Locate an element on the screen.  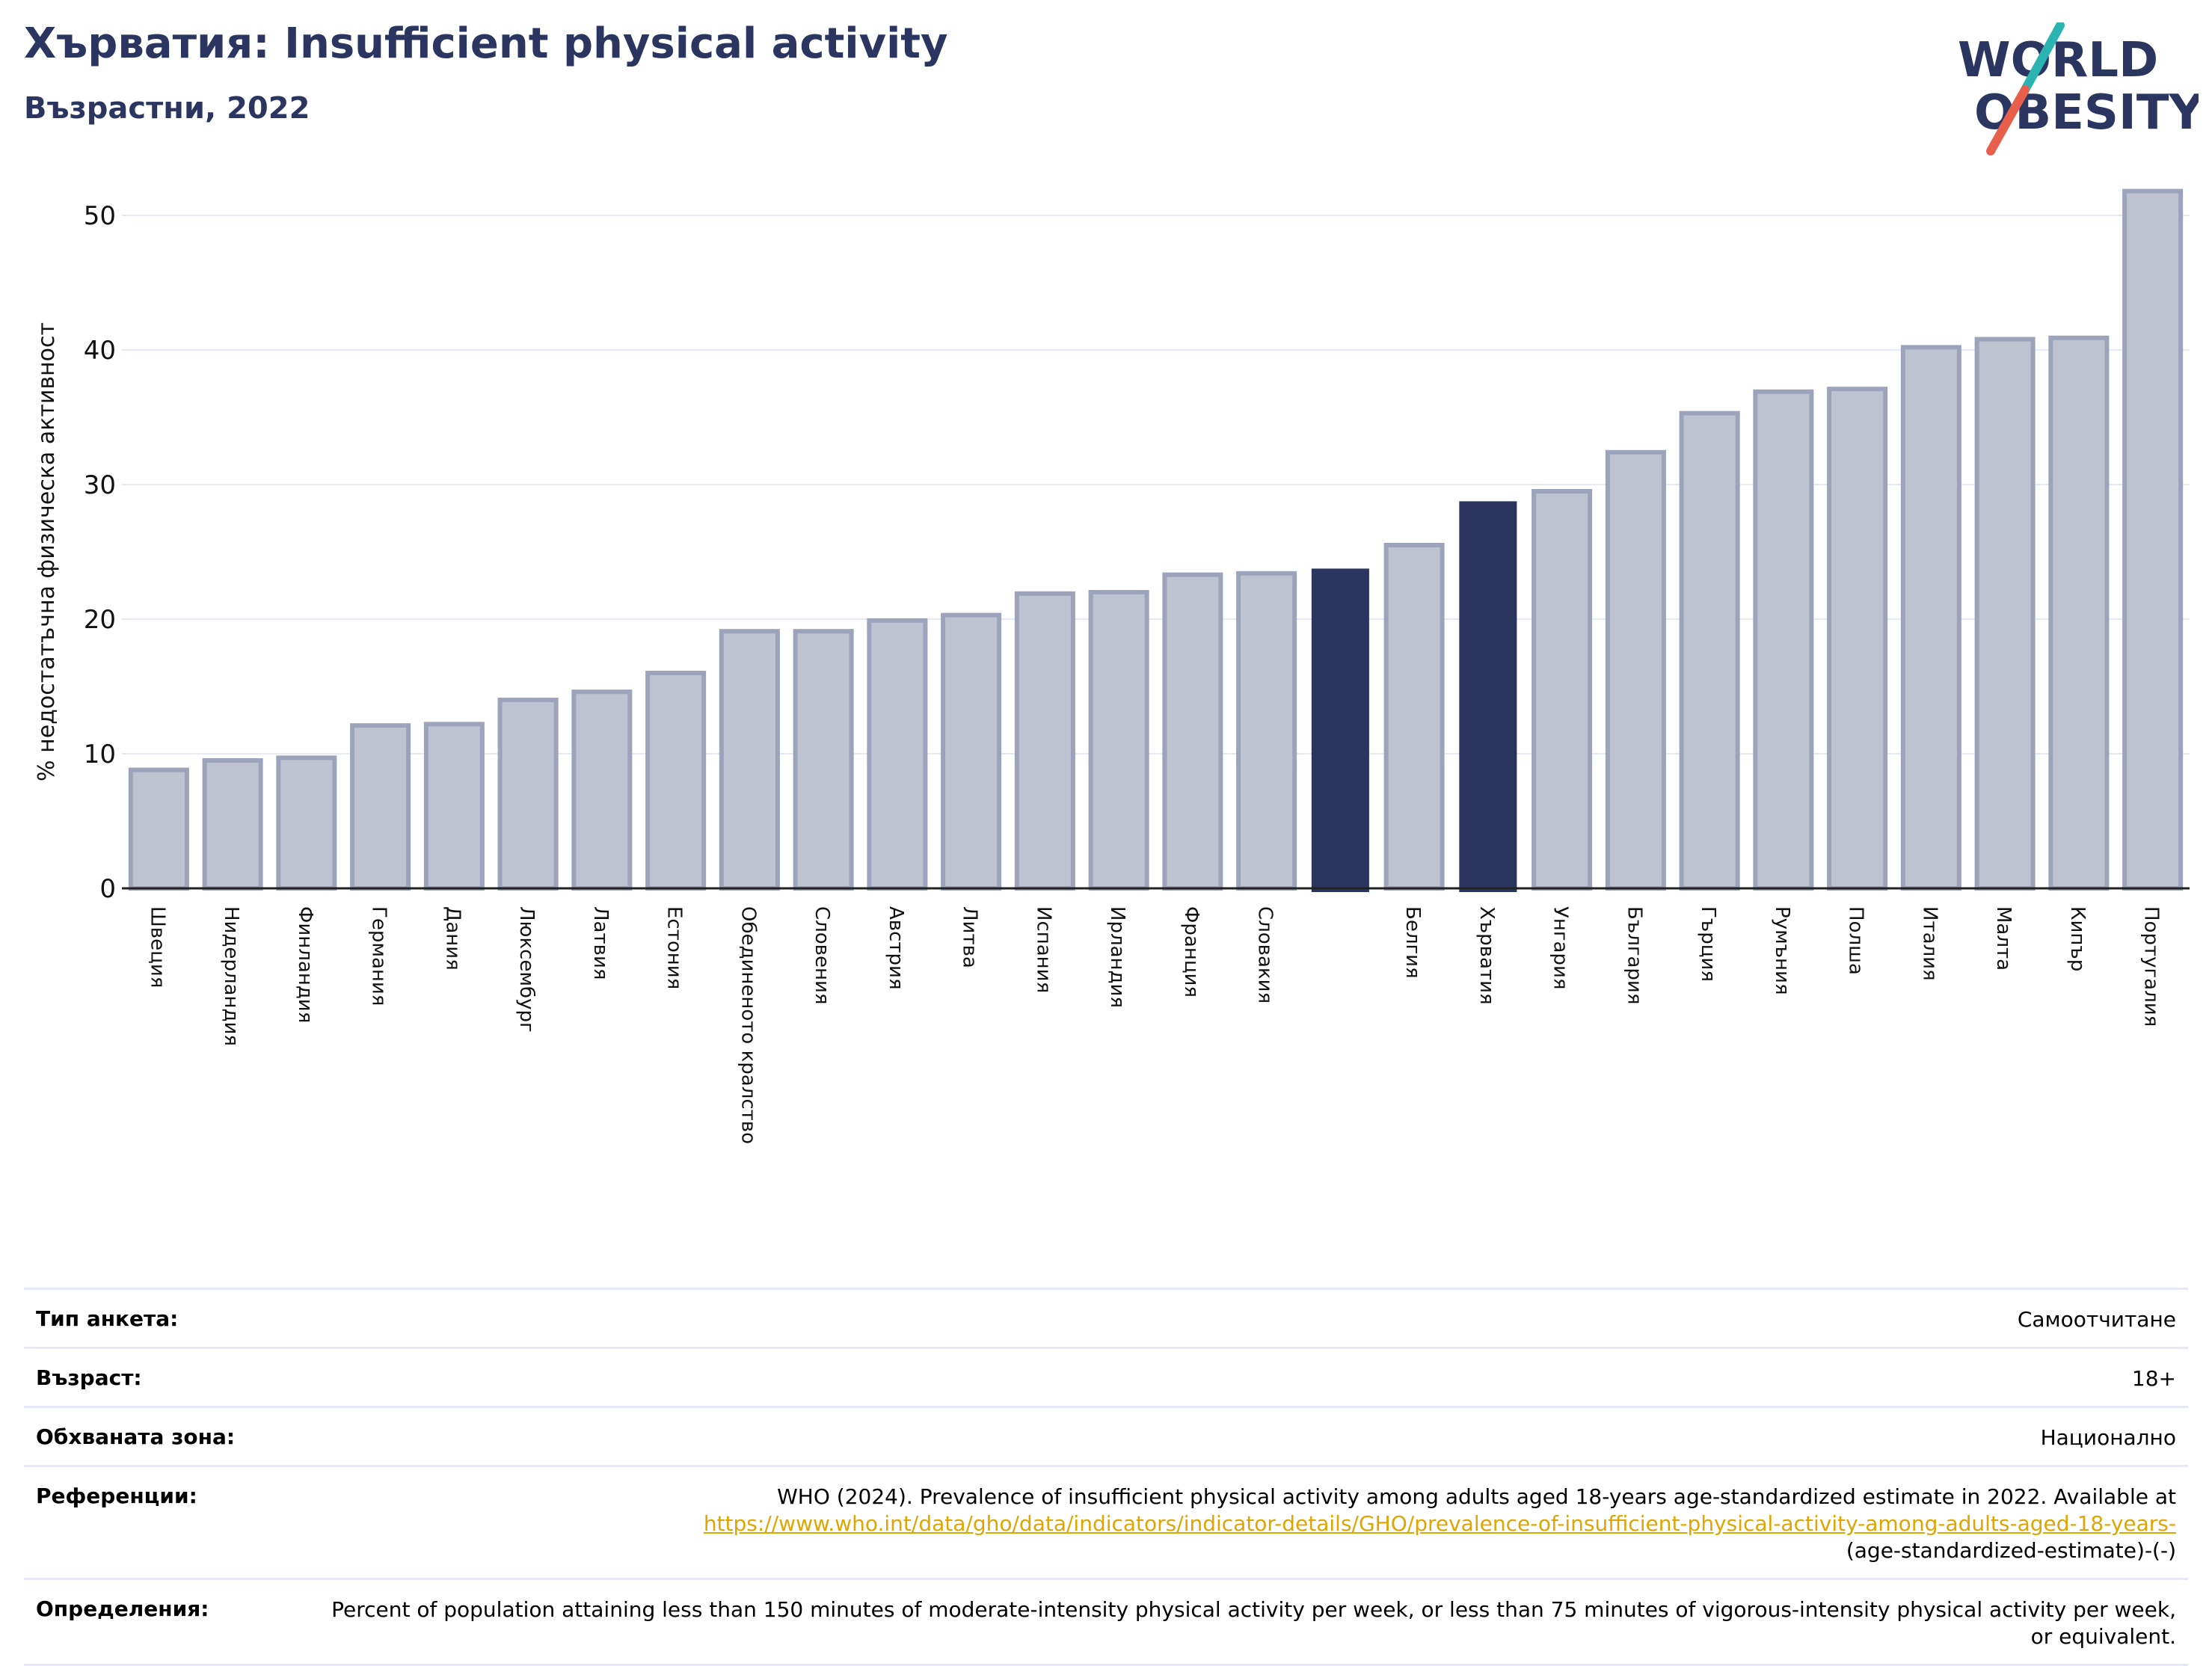
info-value-text: 18+ is located at coordinates (2153, 1378).